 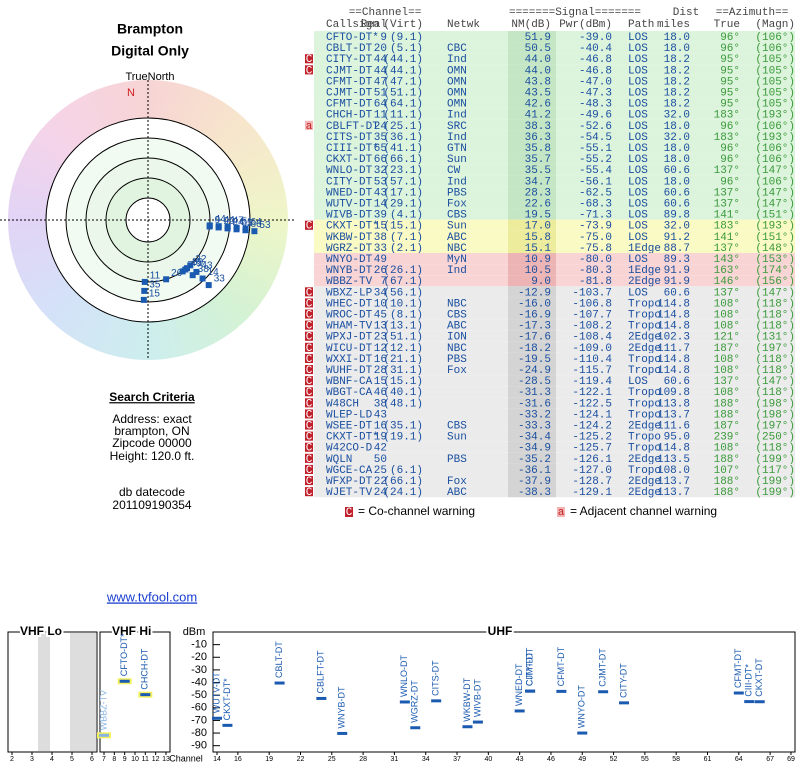 I want to click on table-cell: 18.2, so click(x=677, y=60).